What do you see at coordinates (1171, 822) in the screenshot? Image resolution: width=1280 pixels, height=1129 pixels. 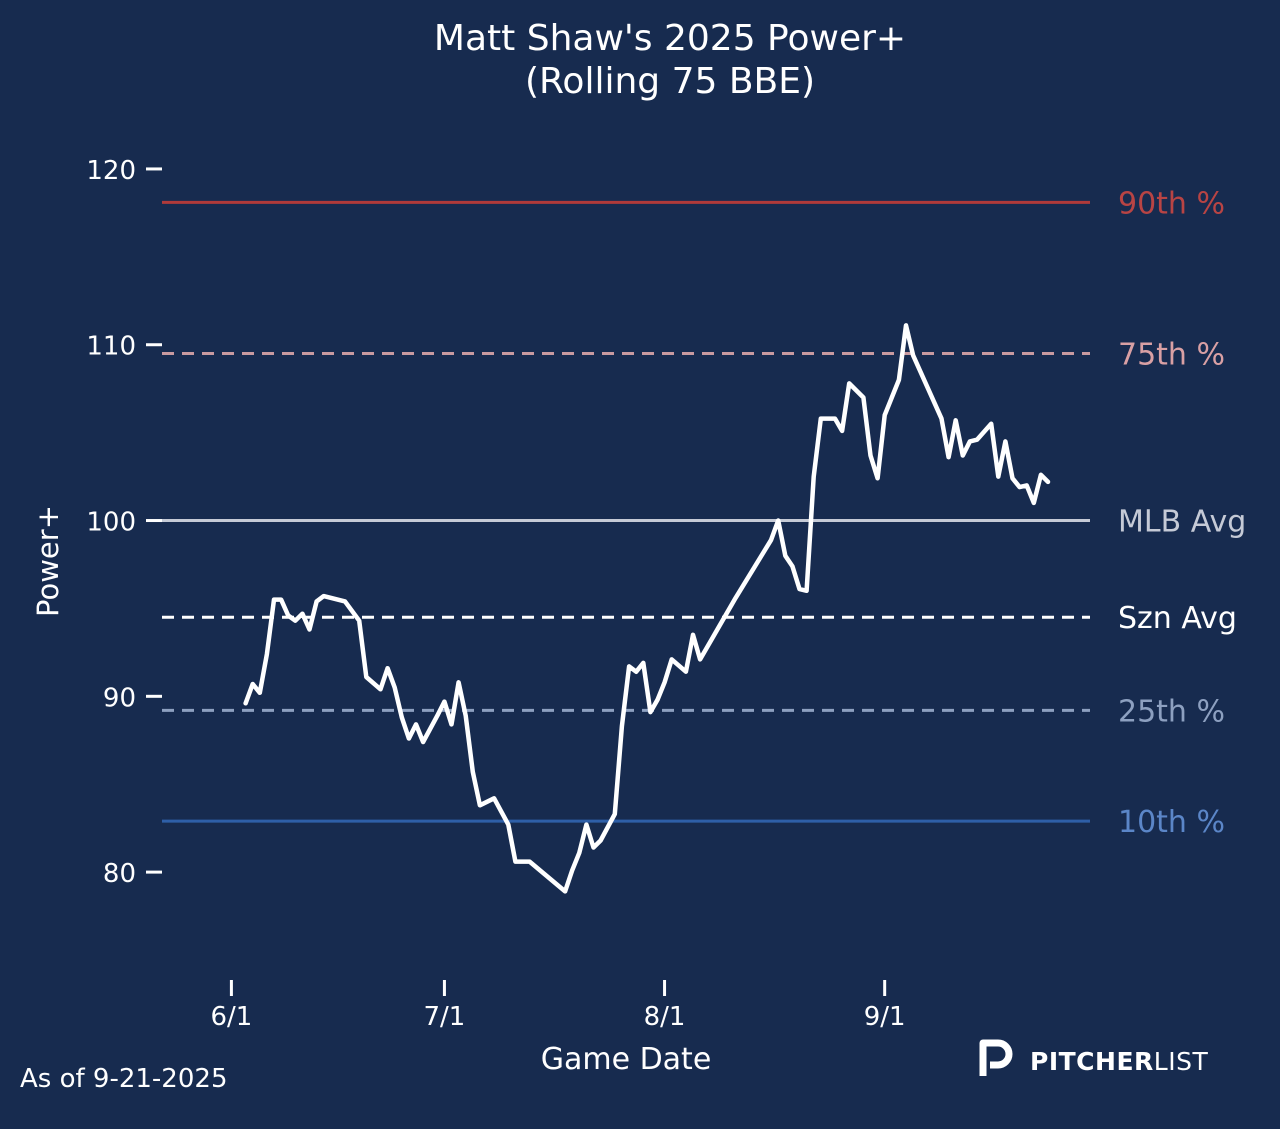 I see `ref-label-p10: 10th %` at bounding box center [1171, 822].